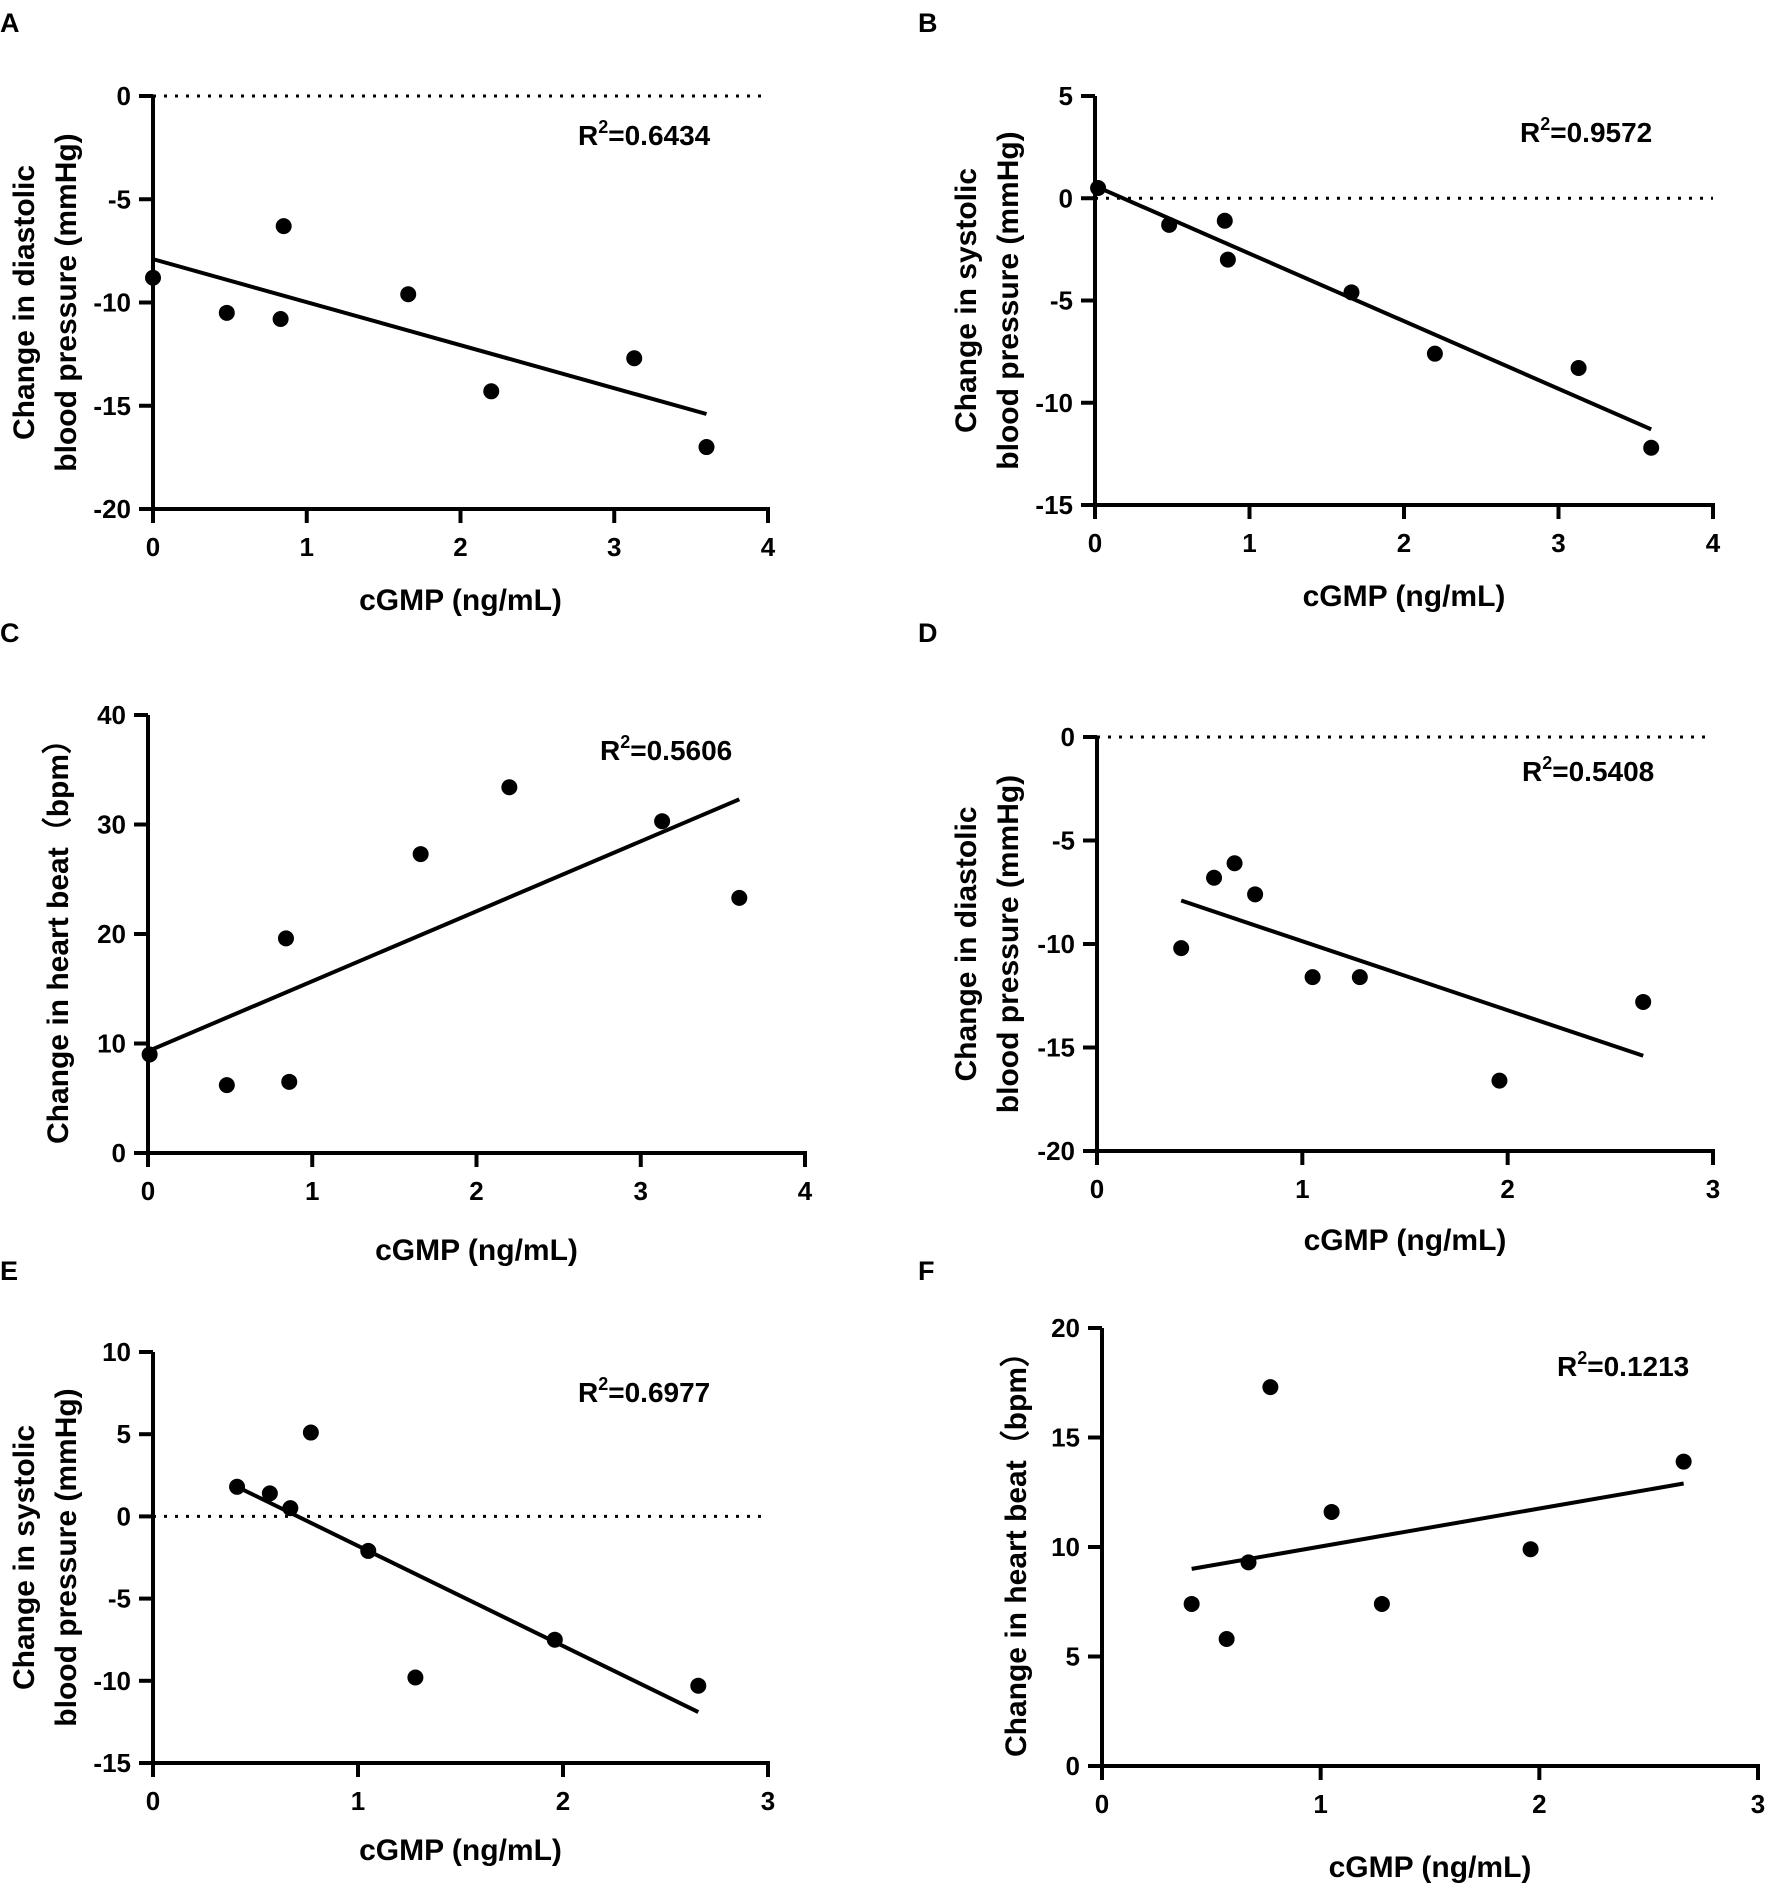 The image size is (1772, 1886). I want to click on panel-label-e: E, so click(9, 1271).